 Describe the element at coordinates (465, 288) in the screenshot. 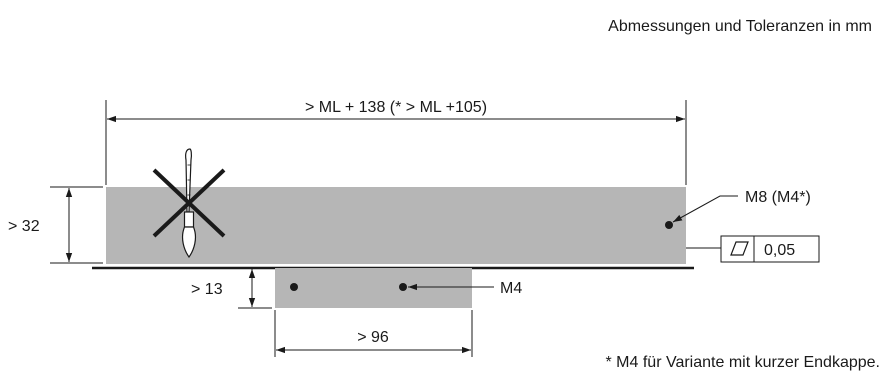

I see `callout-bottom-thread: M4` at that location.